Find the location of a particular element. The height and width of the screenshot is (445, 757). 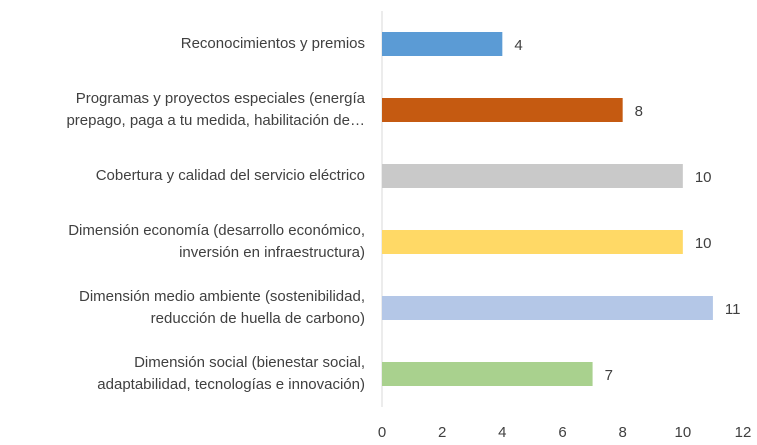

x-tick-label: 0 is located at coordinates (382, 432).